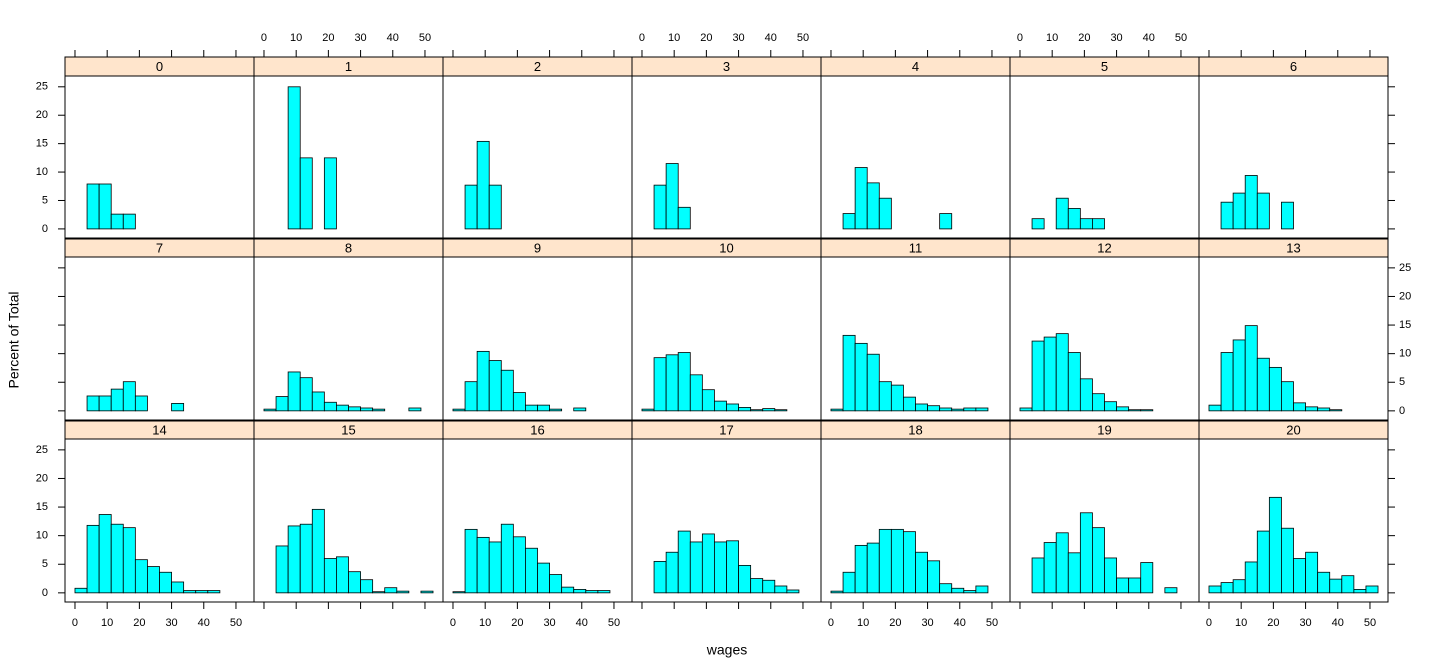  I want to click on y-tick-label: 0, so click(1402, 411).